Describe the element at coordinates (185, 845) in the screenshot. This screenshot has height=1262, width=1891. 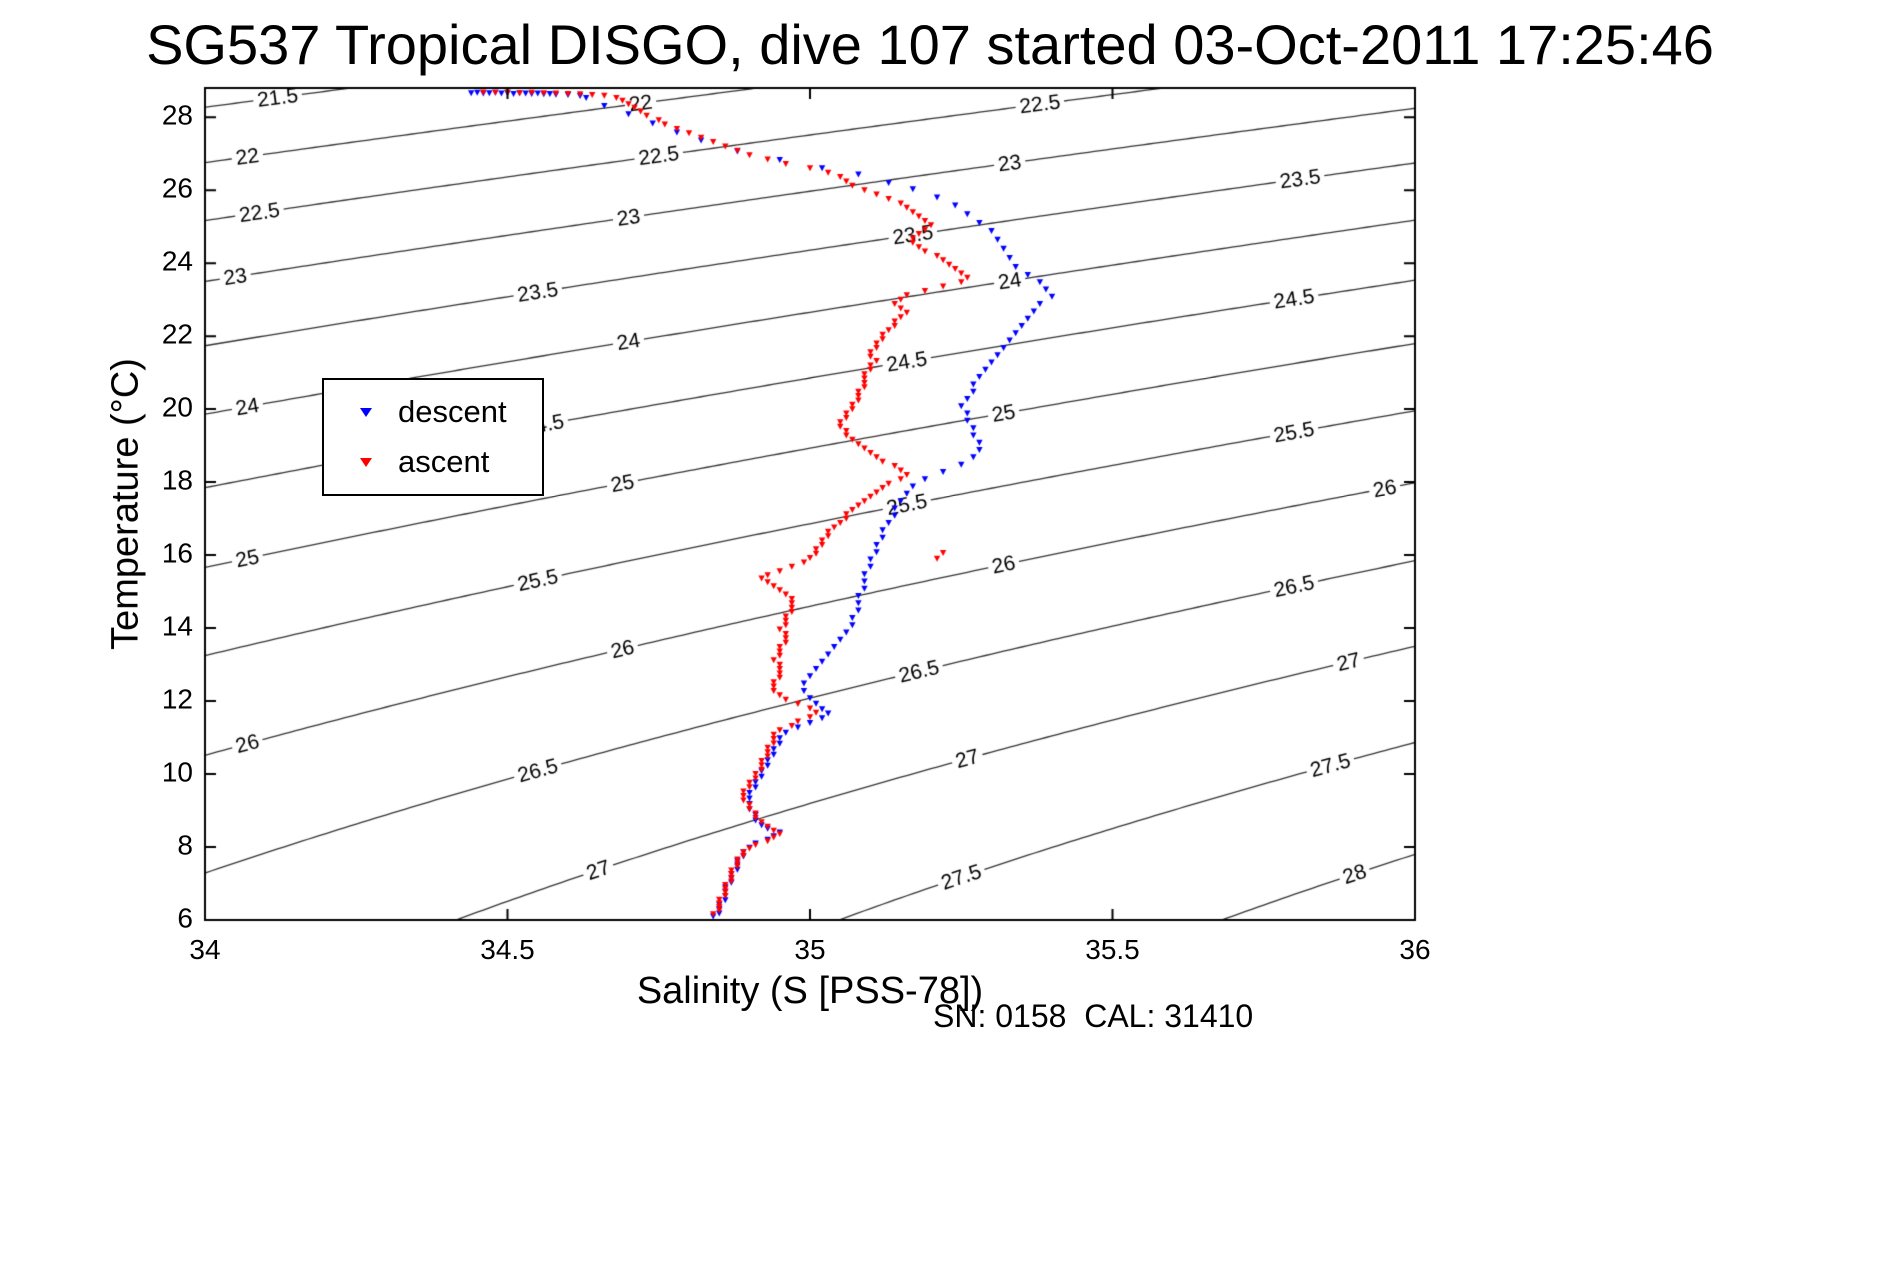
I see `y-tick-label: 8` at that location.